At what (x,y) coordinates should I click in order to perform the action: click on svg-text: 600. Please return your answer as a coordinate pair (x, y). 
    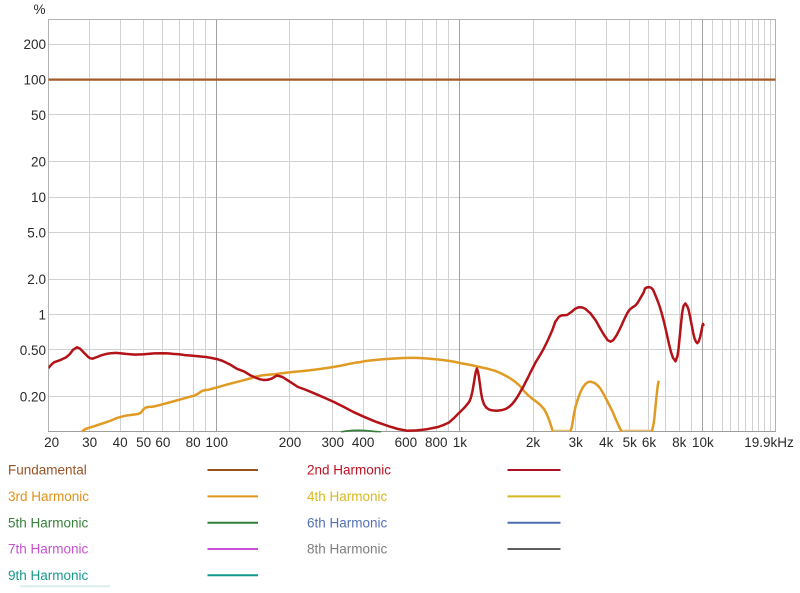
    Looking at the image, I should click on (406, 442).